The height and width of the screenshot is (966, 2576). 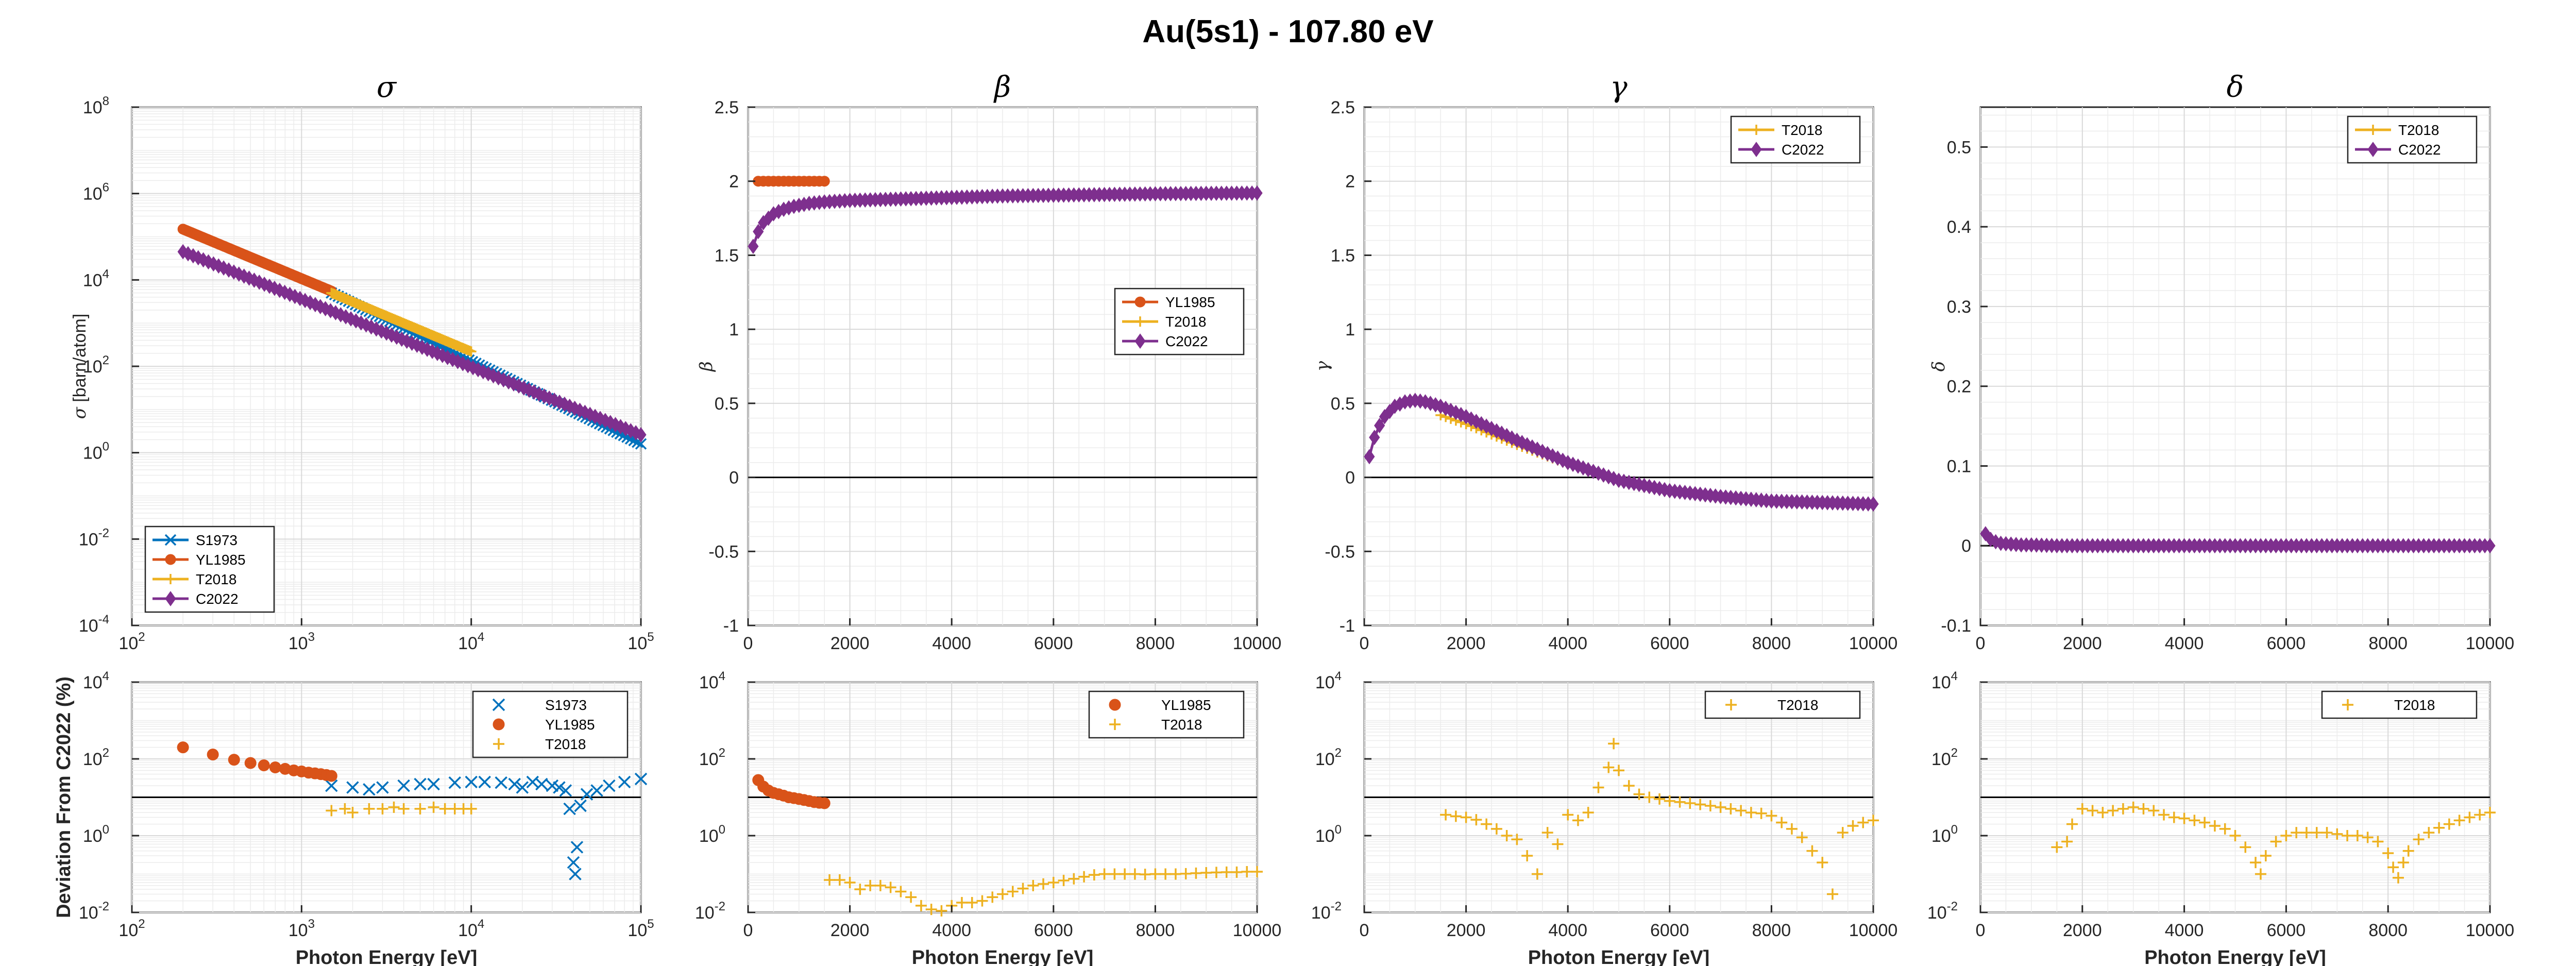 I want to click on y-tick-label: 10⁻², so click(x=94, y=537).